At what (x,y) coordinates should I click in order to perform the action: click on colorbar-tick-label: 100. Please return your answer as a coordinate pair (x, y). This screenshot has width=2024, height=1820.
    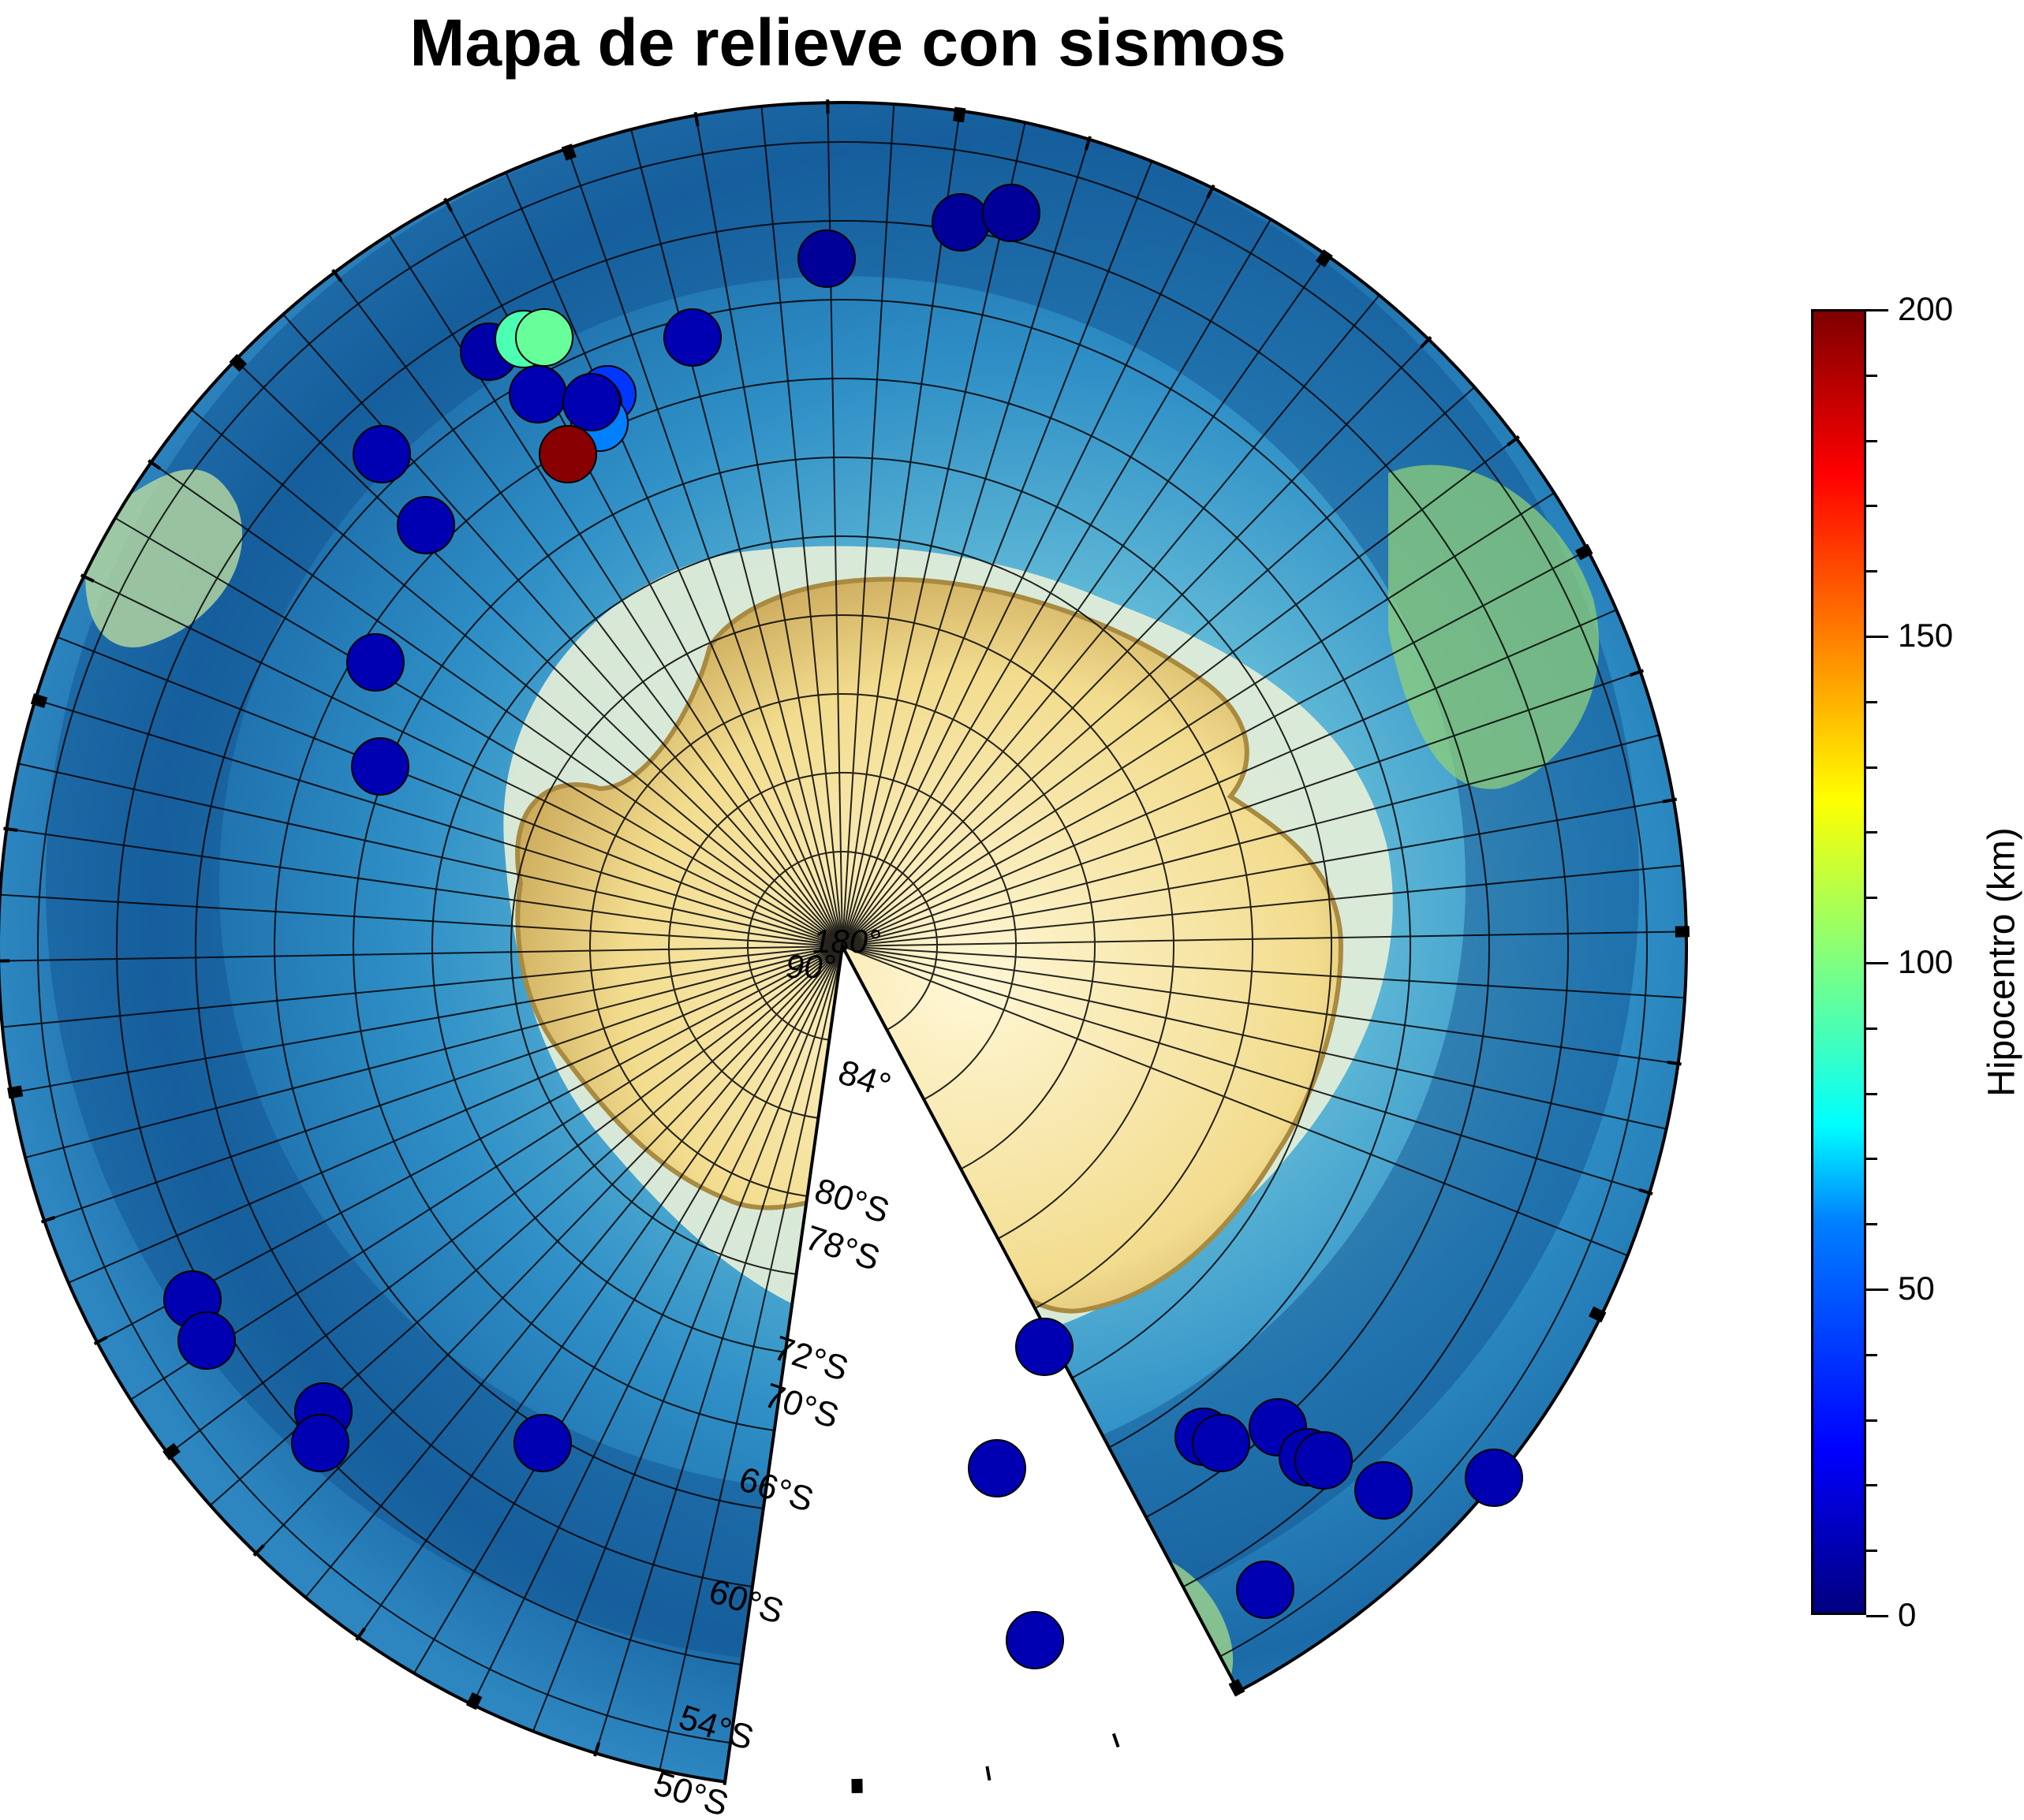
    Looking at the image, I should click on (1926, 961).